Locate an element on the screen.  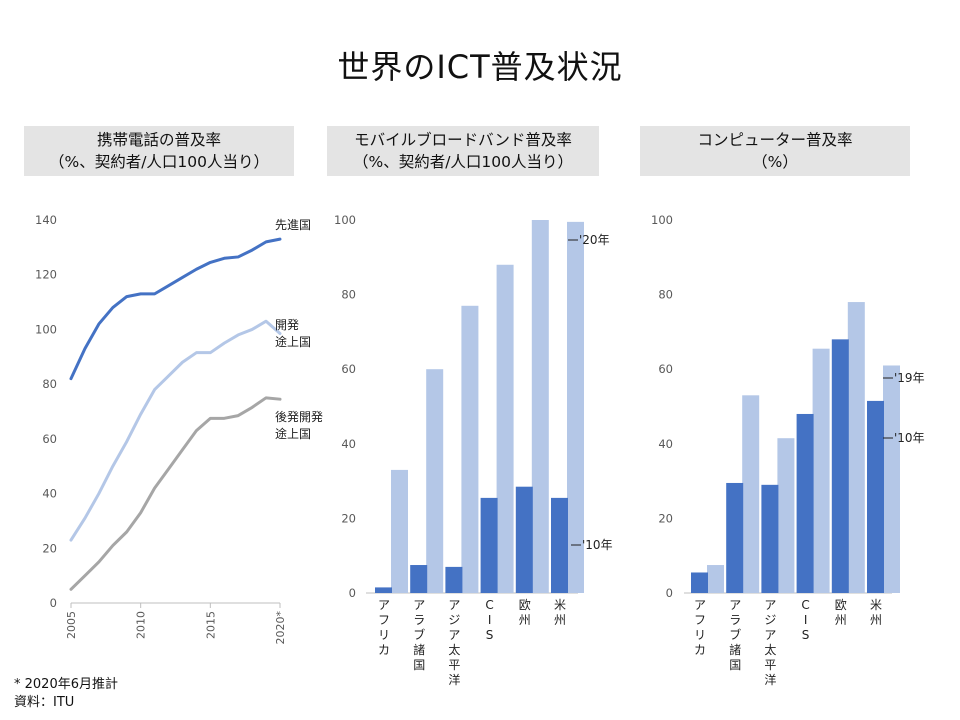
chart3-y-tick-label: 40 is located at coordinates (665, 444).